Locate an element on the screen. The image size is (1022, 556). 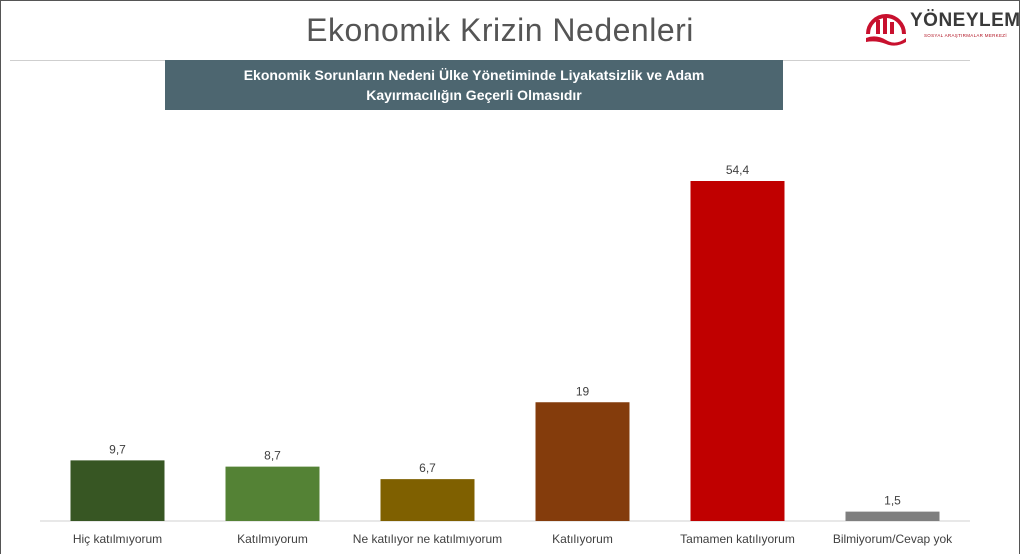
data-label: 19 is located at coordinates (583, 391).